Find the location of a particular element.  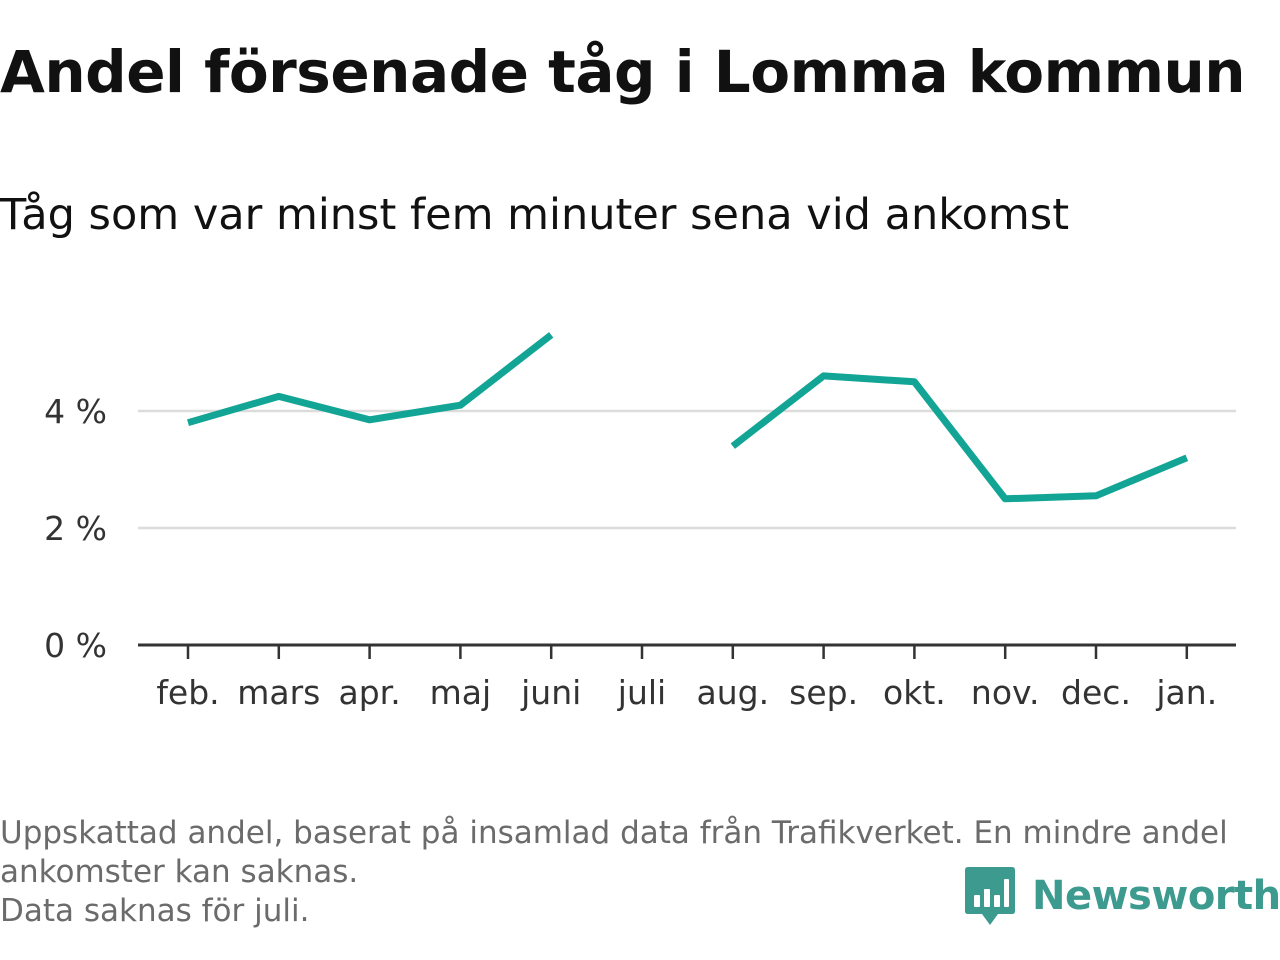

x-tick-label: sep. is located at coordinates (823, 692).